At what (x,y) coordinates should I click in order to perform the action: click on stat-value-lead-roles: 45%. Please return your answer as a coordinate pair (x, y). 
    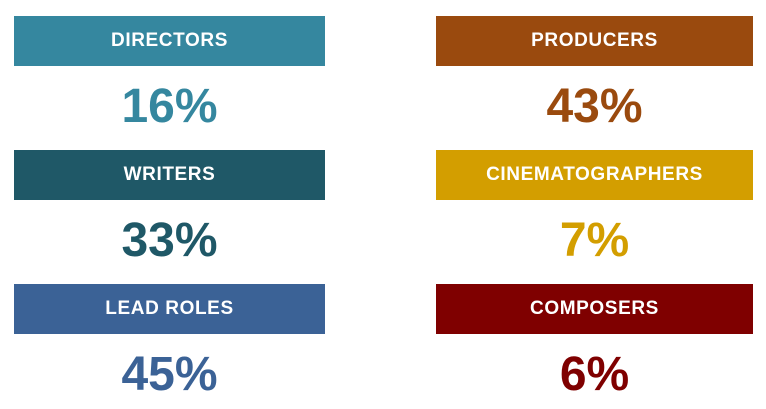
    Looking at the image, I should click on (169, 374).